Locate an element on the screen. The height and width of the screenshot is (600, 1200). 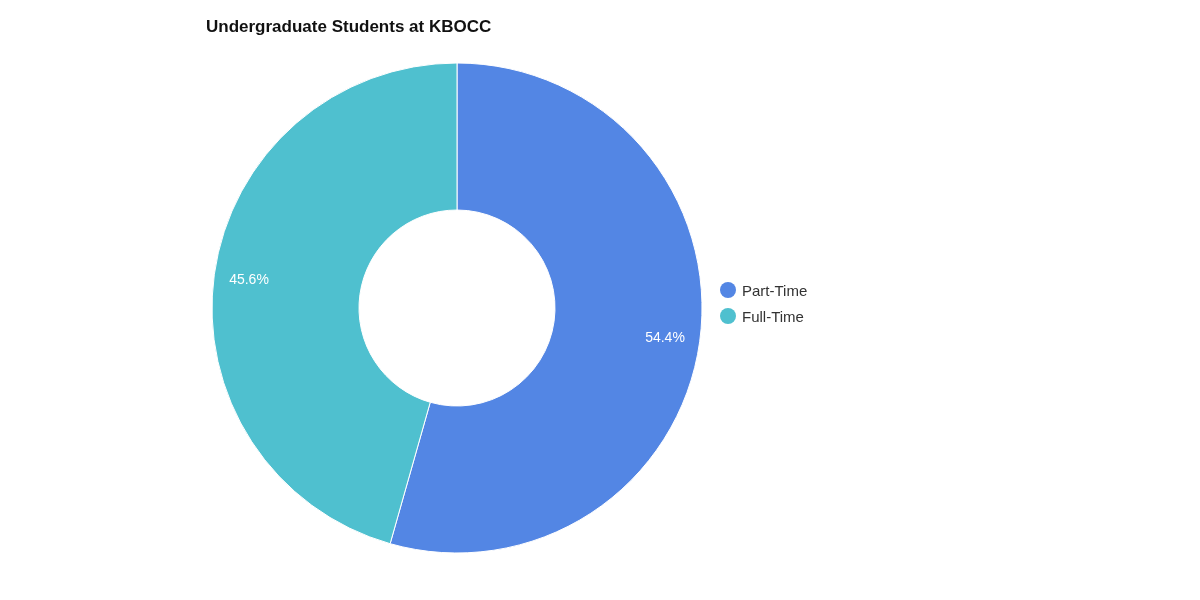
data-label: 54.4% is located at coordinates (665, 336).